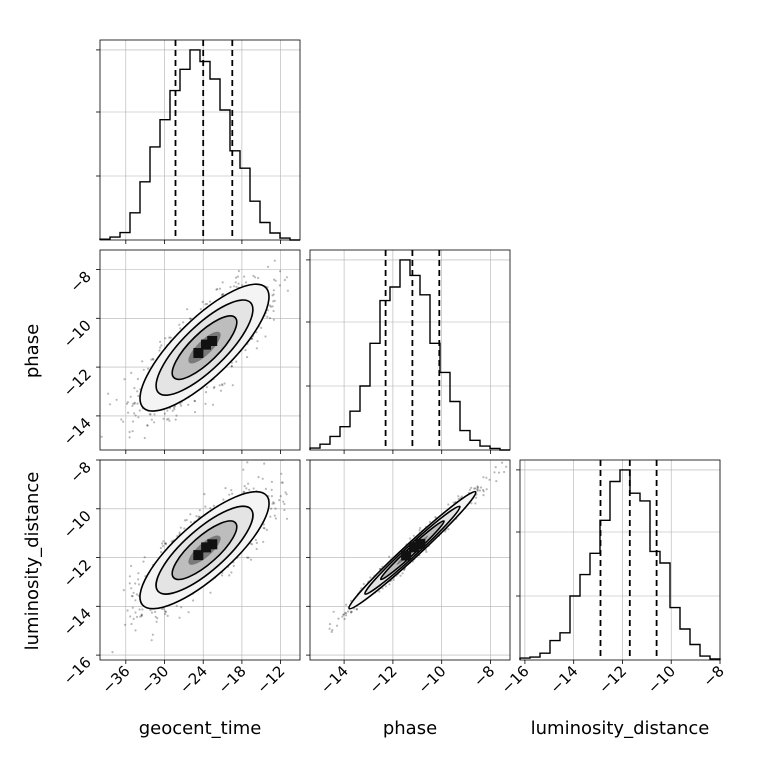 The height and width of the screenshot is (760, 760). Describe the element at coordinates (334, 679) in the screenshot. I see `x-tick-label-phase: −14` at that location.